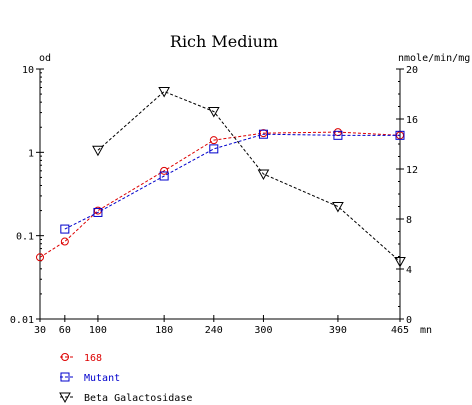 The height and width of the screenshot is (405, 472). Describe the element at coordinates (164, 330) in the screenshot. I see `x-tick-label: 180` at that location.